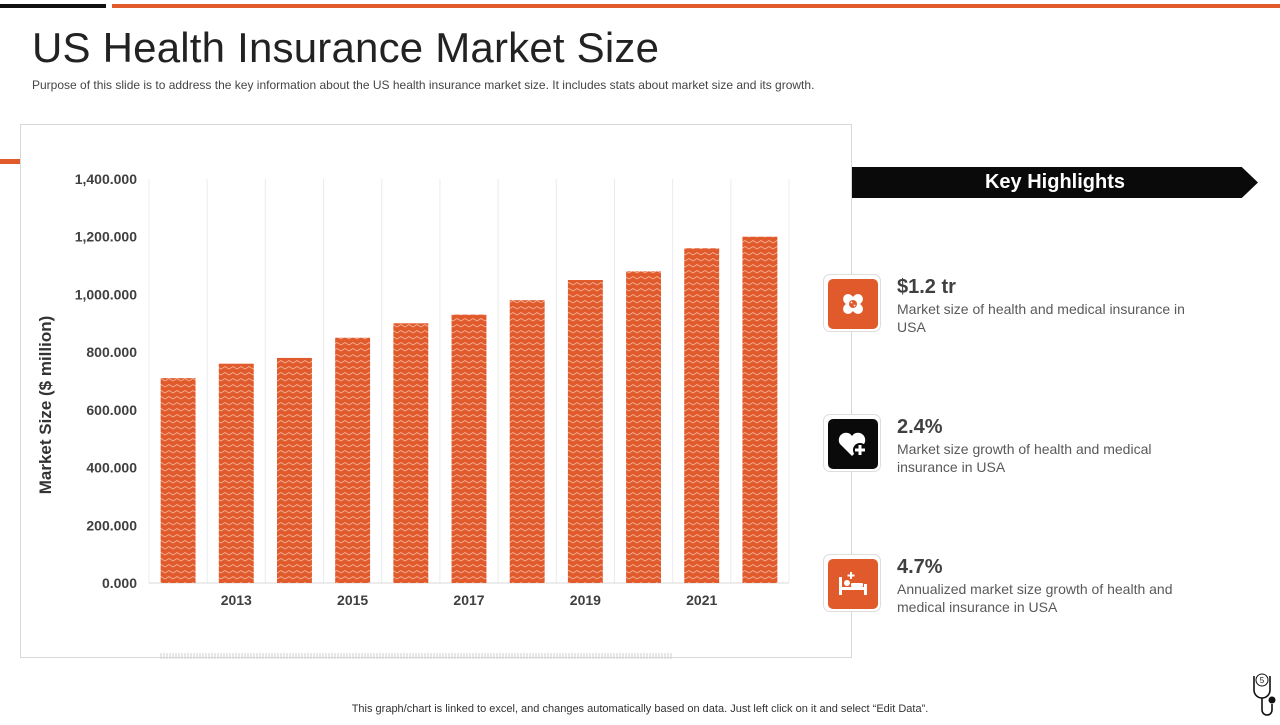 This screenshot has height=725, width=1280. What do you see at coordinates (353, 460) in the screenshot?
I see `bar-2015` at bounding box center [353, 460].